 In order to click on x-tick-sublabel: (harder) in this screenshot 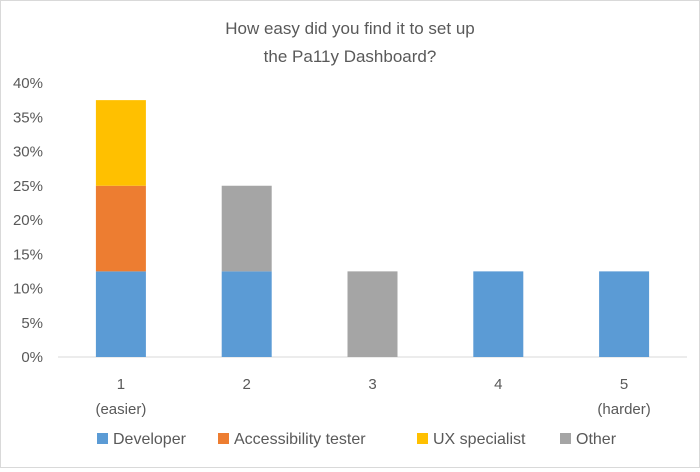, I will do `click(623, 409)`.